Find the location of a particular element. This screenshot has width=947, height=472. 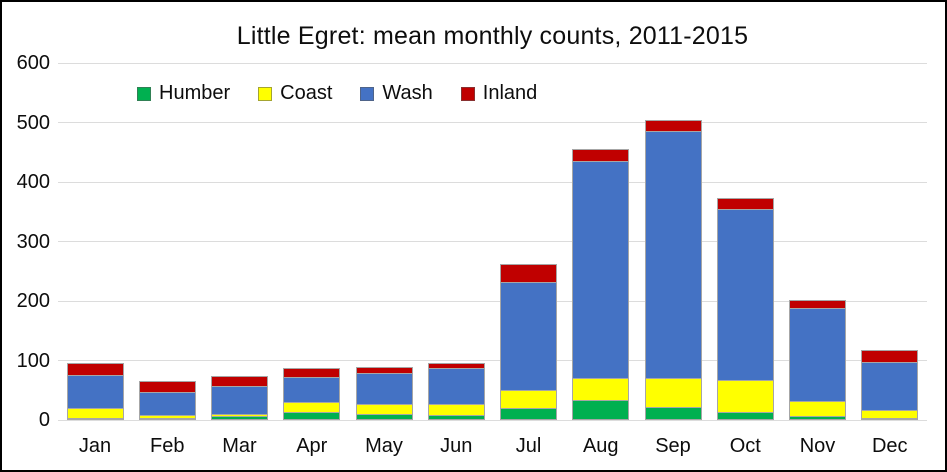

bar-segment-wash-jun is located at coordinates (456, 387).